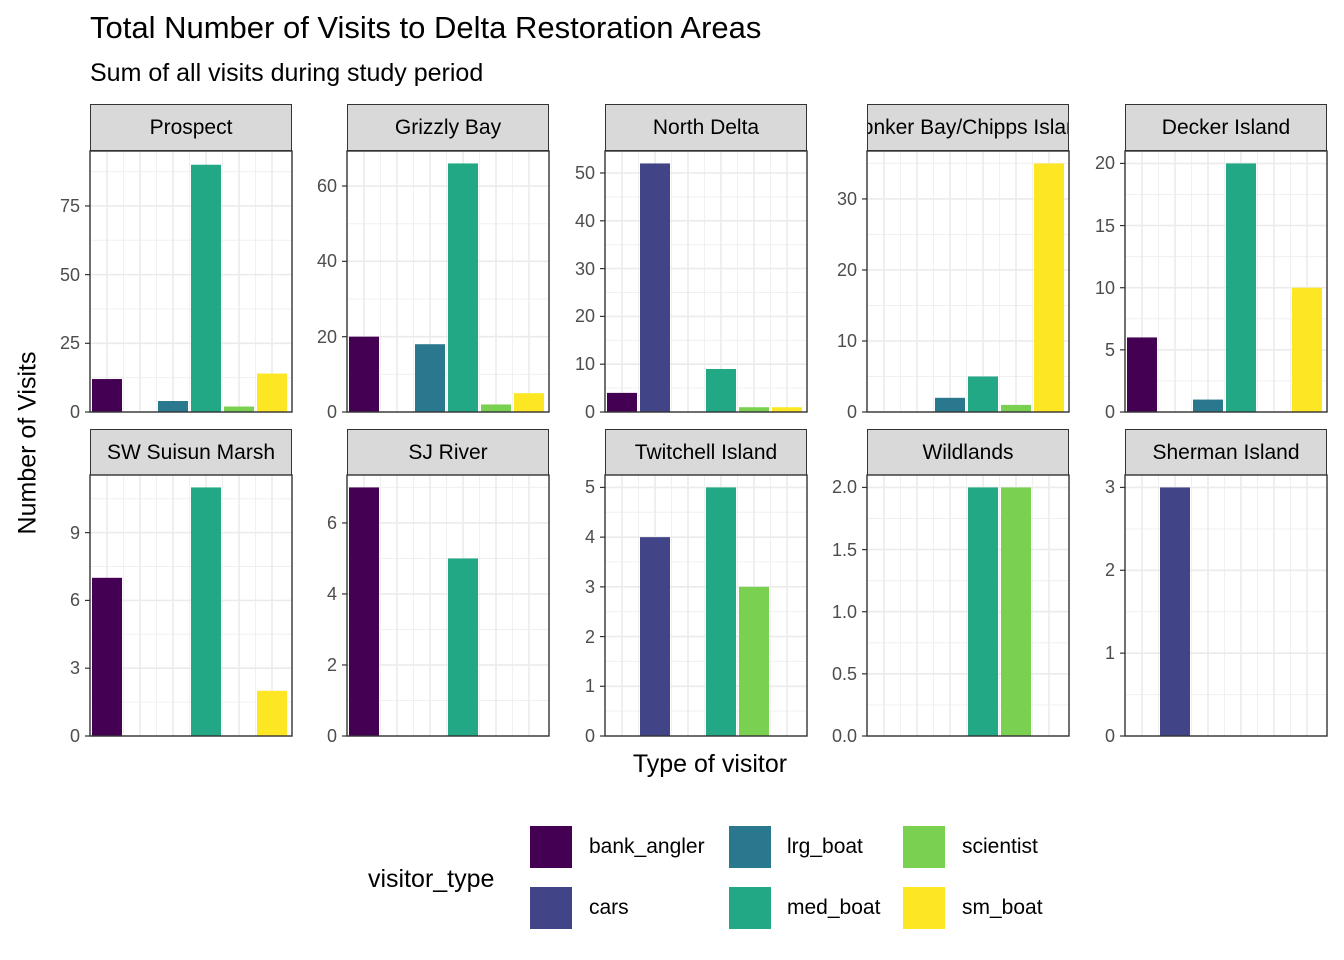  I want to click on y-tick-label: 75, so click(69, 205).